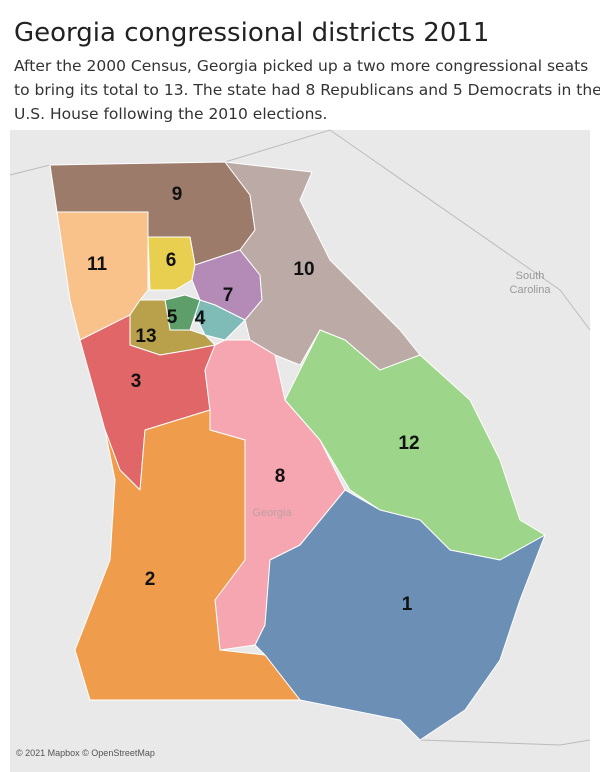 The image size is (600, 772). I want to click on district-label: 5, so click(172, 317).